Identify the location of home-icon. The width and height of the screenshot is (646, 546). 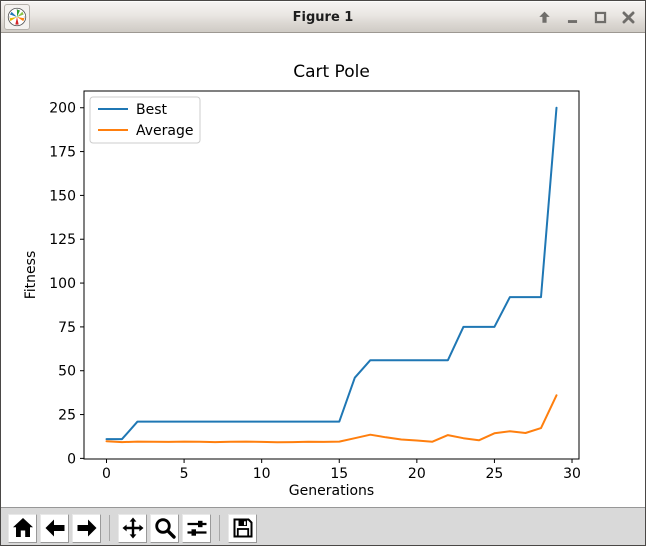
(22, 527).